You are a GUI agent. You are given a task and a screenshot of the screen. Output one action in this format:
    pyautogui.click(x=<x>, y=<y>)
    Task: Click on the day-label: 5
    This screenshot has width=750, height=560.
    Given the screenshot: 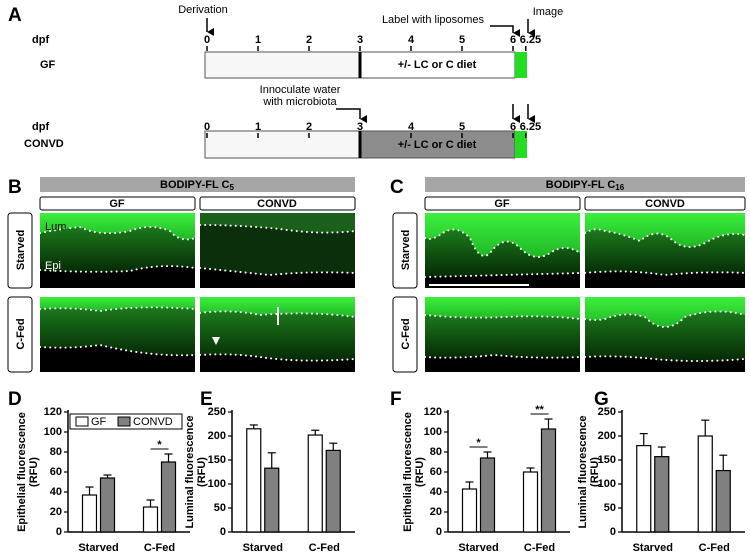 What is the action you would take?
    pyautogui.click(x=462, y=127)
    